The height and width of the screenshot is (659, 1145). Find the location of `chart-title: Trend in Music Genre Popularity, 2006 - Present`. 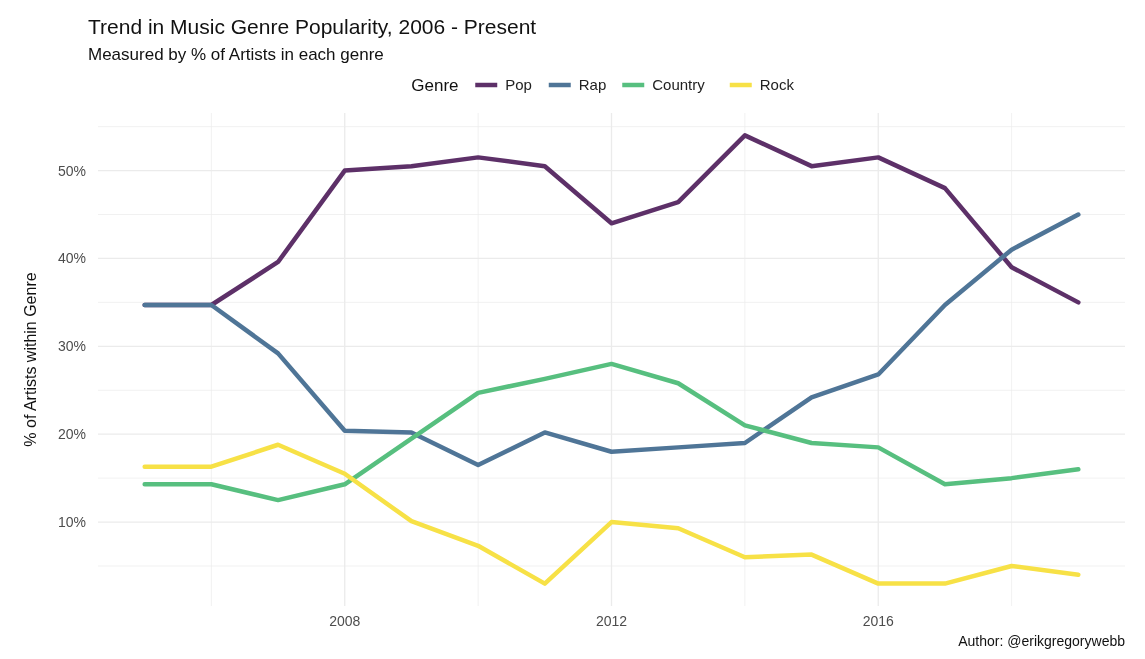

chart-title: Trend in Music Genre Popularity, 2006 - Present is located at coordinates (312, 26).